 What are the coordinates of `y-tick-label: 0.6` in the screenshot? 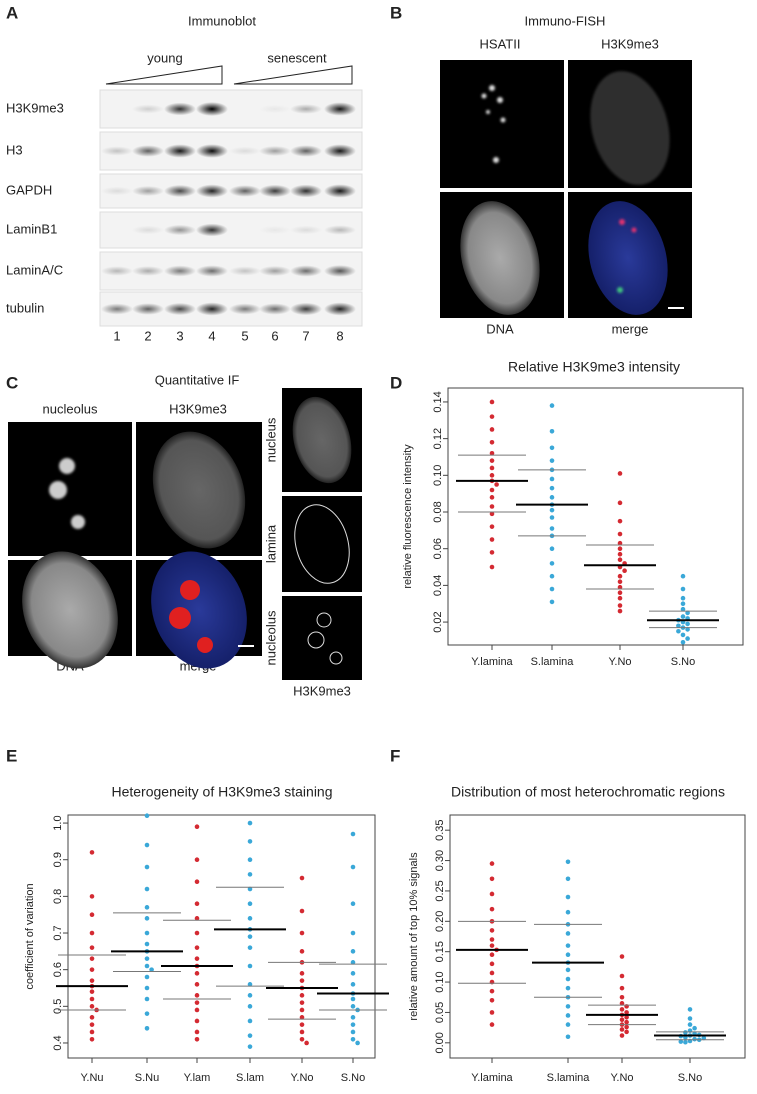 It's located at (58, 969).